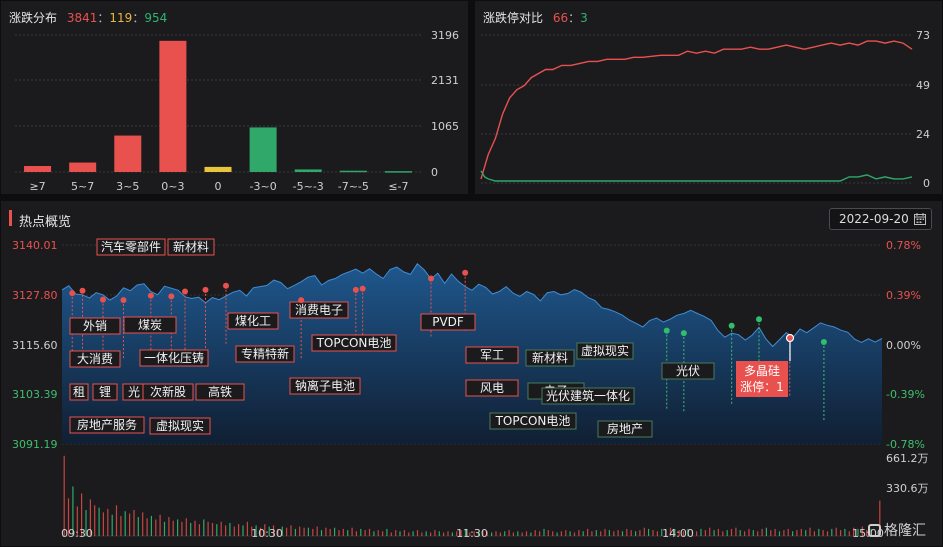 The image size is (943, 547). Describe the element at coordinates (923, 85) in the screenshot. I see `y-tick-label: 49` at that location.